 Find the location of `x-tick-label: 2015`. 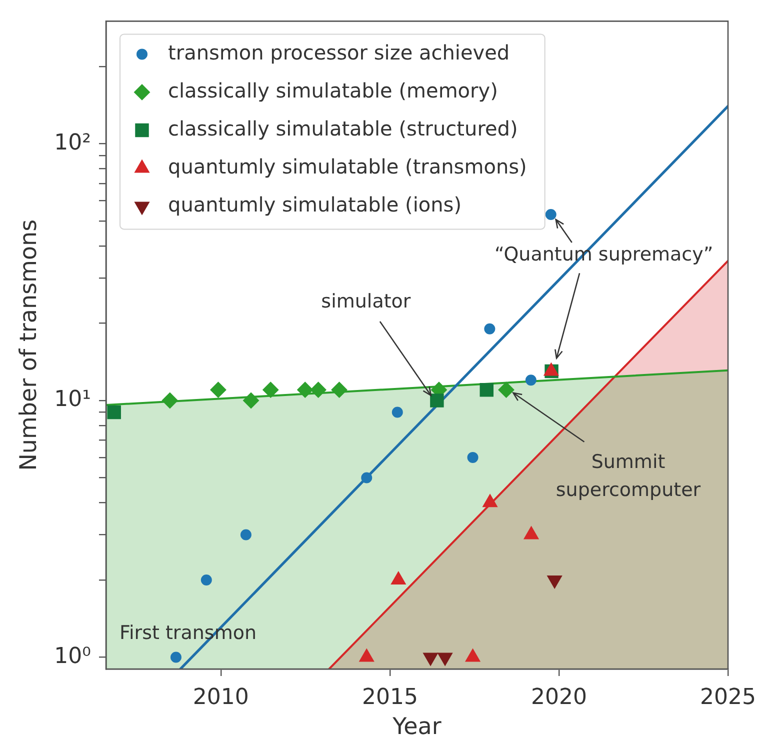

x-tick-label: 2015 is located at coordinates (390, 697).